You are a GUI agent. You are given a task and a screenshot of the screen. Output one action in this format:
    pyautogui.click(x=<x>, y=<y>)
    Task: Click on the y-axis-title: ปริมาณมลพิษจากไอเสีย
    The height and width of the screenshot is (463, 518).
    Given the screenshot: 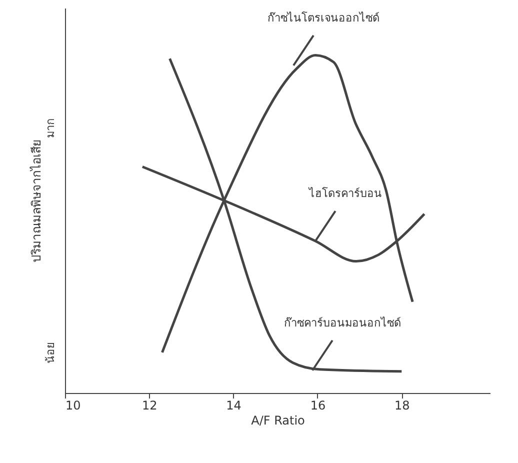 What is the action you would take?
    pyautogui.click(x=37, y=201)
    